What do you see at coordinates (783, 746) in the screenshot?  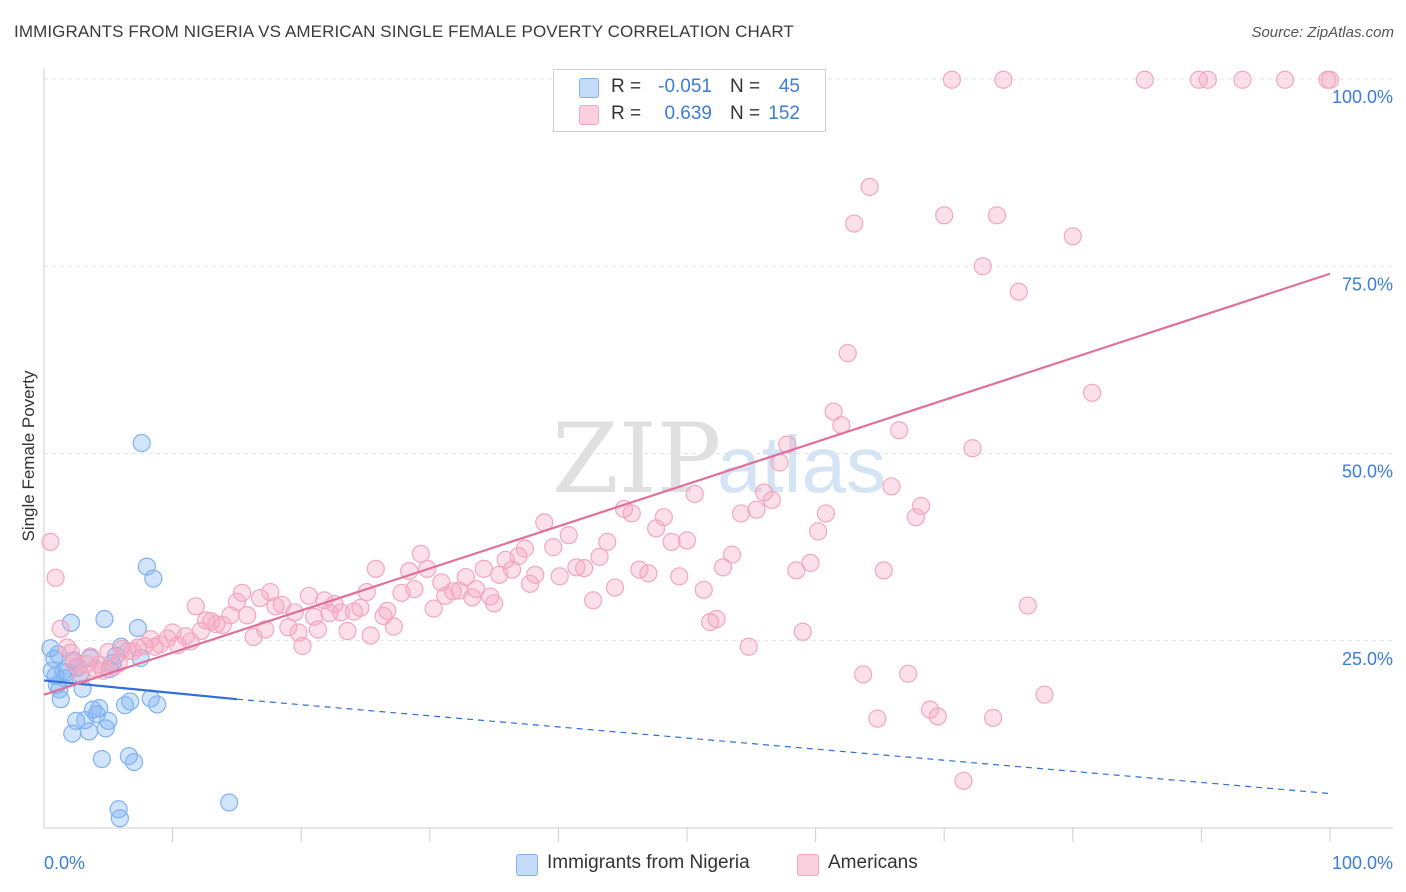 I see `trend-line-nigeria-extrapolated` at bounding box center [783, 746].